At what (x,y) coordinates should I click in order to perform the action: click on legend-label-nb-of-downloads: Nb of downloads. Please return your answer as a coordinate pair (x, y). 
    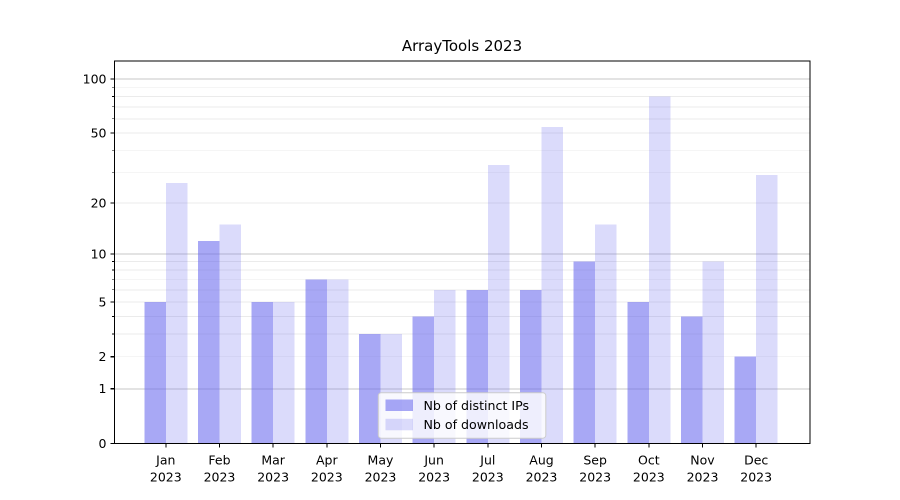
    Looking at the image, I should click on (476, 424).